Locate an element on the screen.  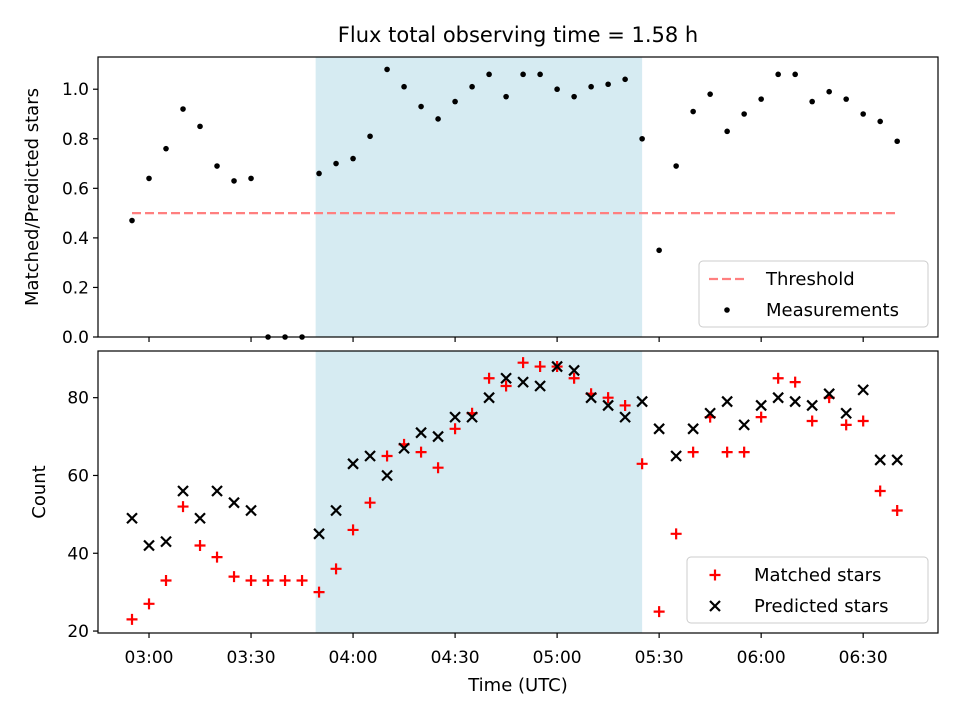
y-axis-label: Matched/Predicted stars is located at coordinates (32, 197).